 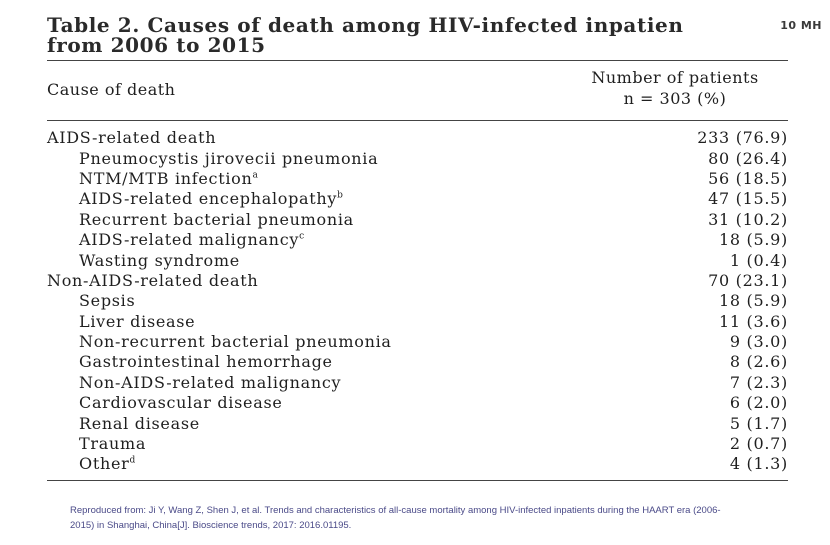 I want to click on table-row: Trauma 2 (0.7), so click(x=417, y=444).